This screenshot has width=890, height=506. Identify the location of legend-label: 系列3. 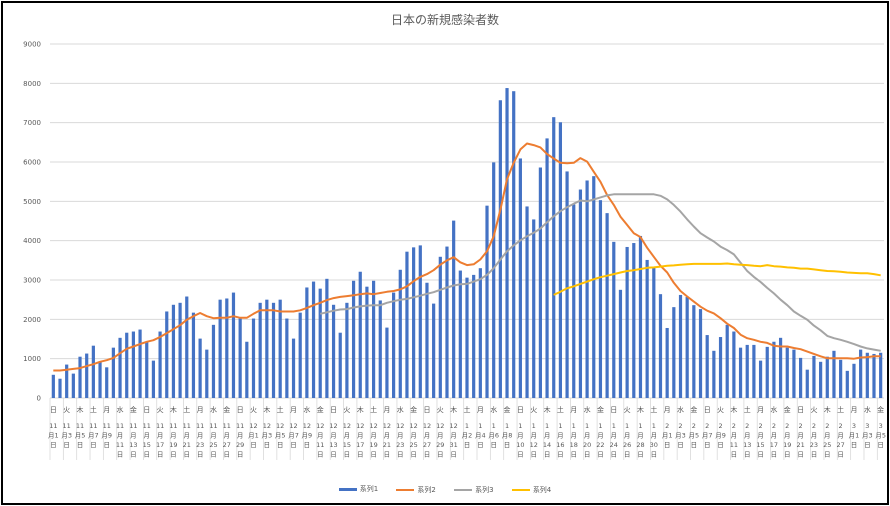
(484, 489).